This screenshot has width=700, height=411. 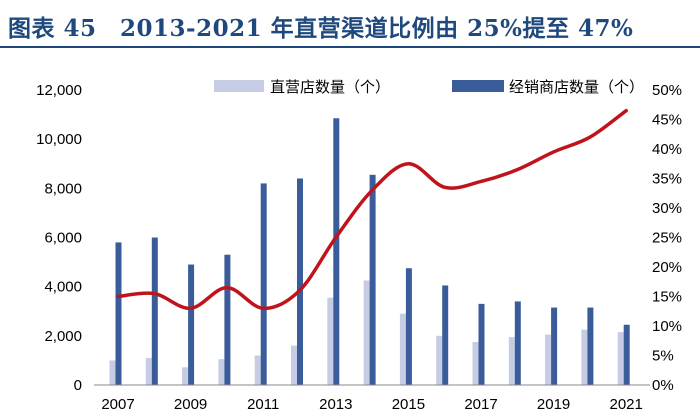 I want to click on x-tick-label: 2011, so click(x=263, y=403).